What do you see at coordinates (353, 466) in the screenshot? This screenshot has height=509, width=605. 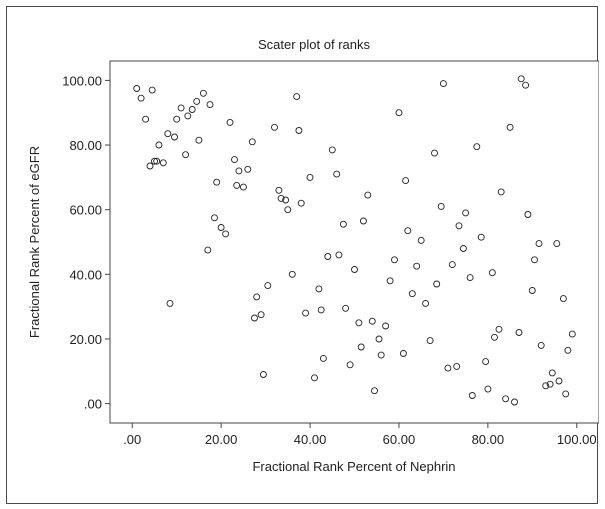 I see `x-axis-label: Fractional Rank Percent of Nephrin` at bounding box center [353, 466].